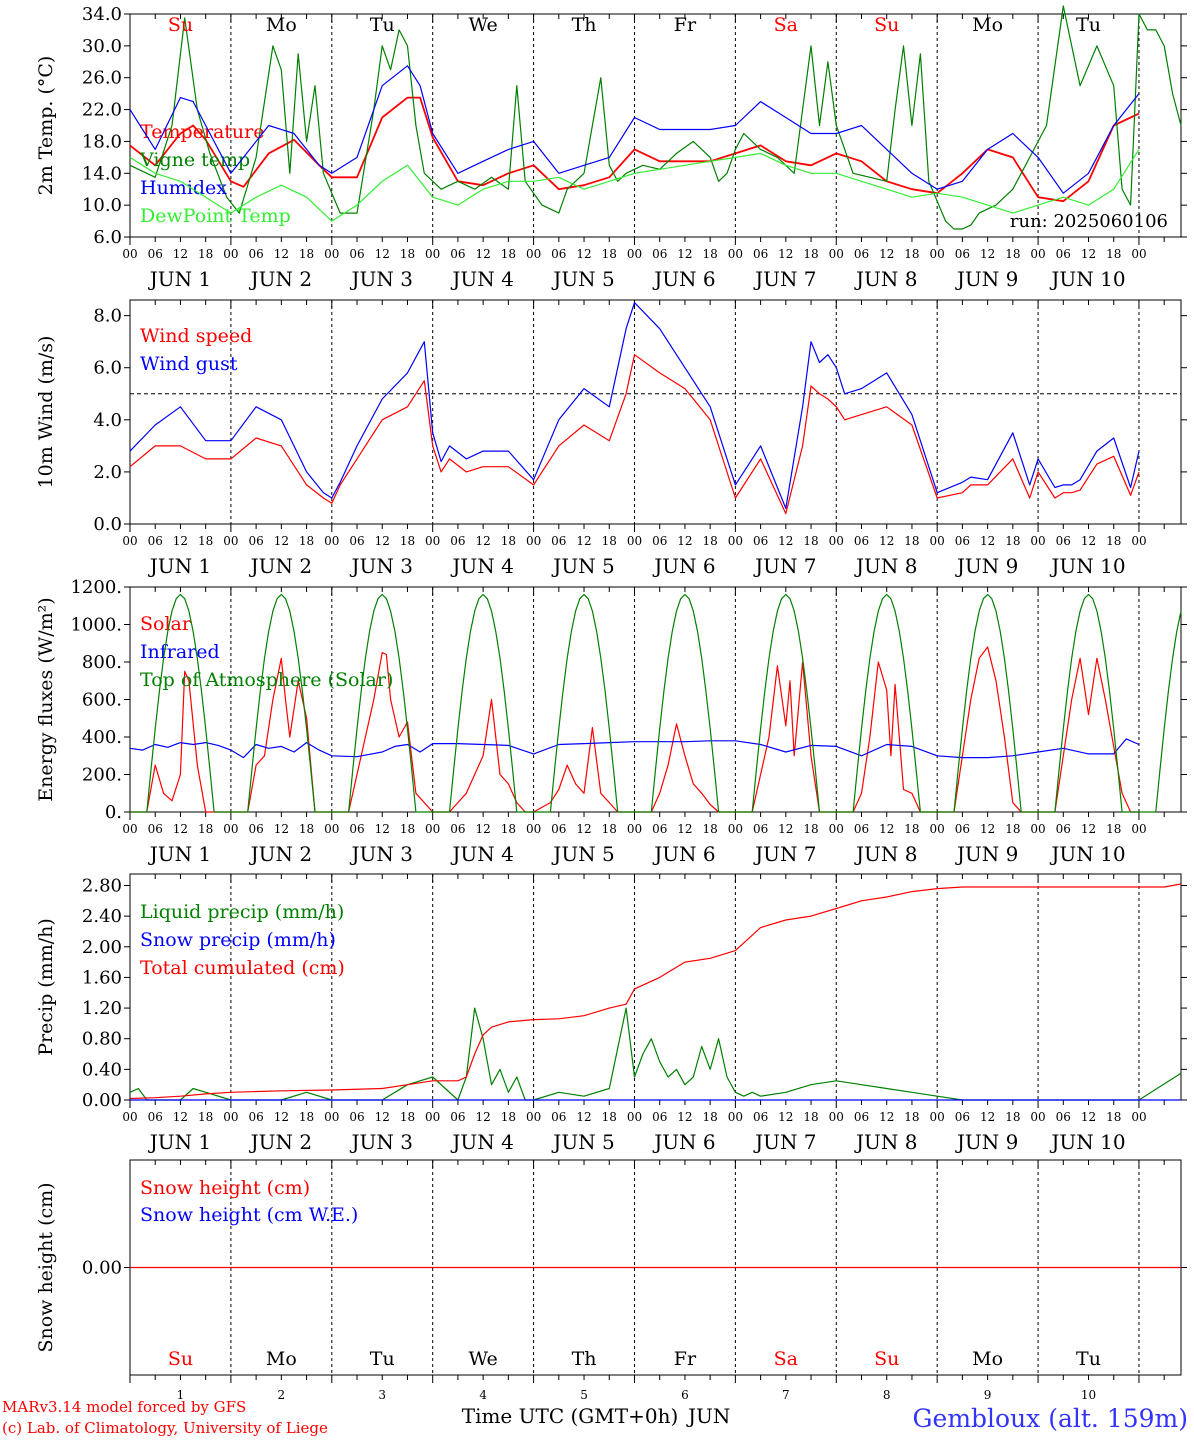 The width and height of the screenshot is (1194, 1440). What do you see at coordinates (107, 420) in the screenshot?
I see `y-tick-label: 4.0` at bounding box center [107, 420].